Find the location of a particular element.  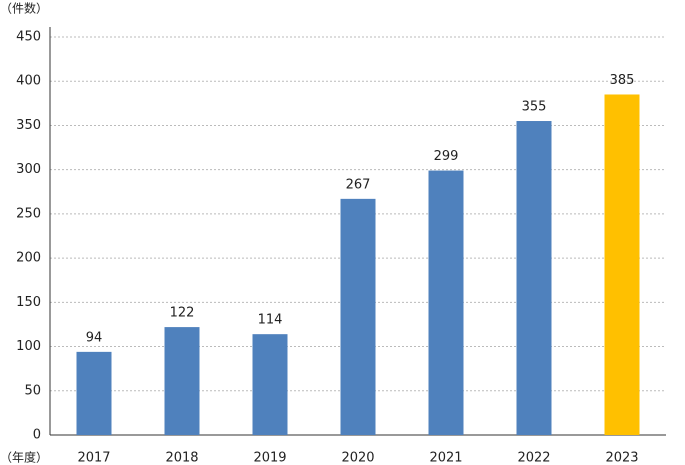

x-tick-label: 2019 is located at coordinates (269, 458).